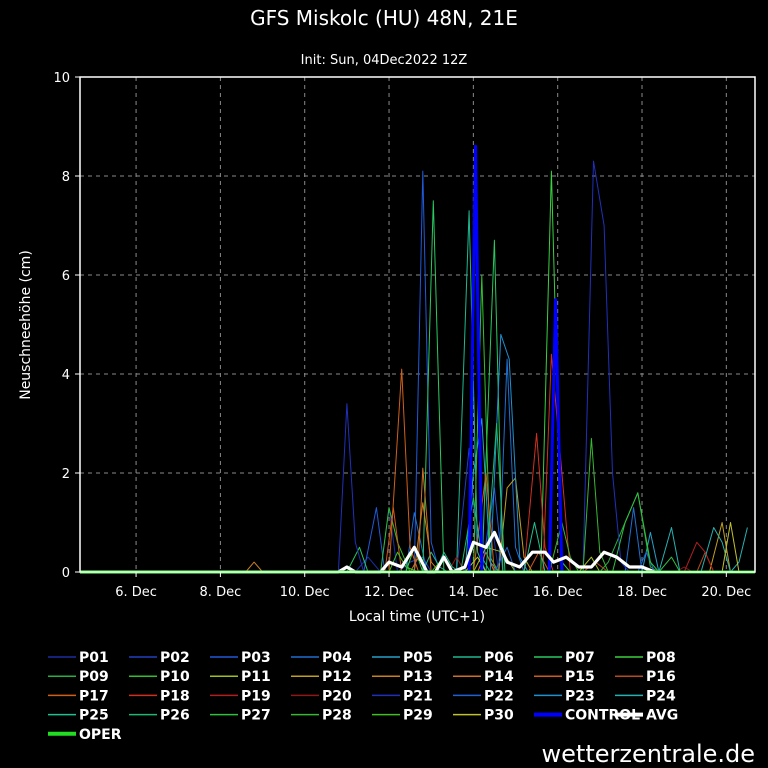  Describe the element at coordinates (100, 735) in the screenshot. I see `legend-label-oper: OPER` at that location.